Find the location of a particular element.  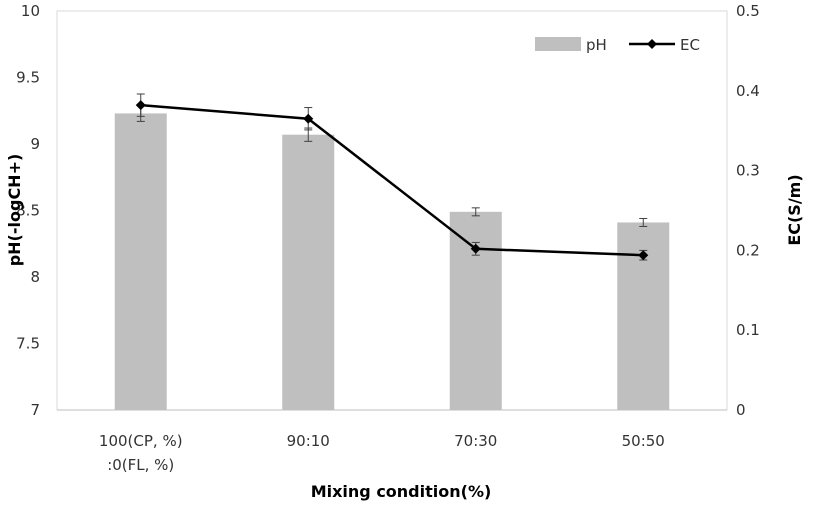

y-tick-right-2: 0.2 is located at coordinates (748, 250).